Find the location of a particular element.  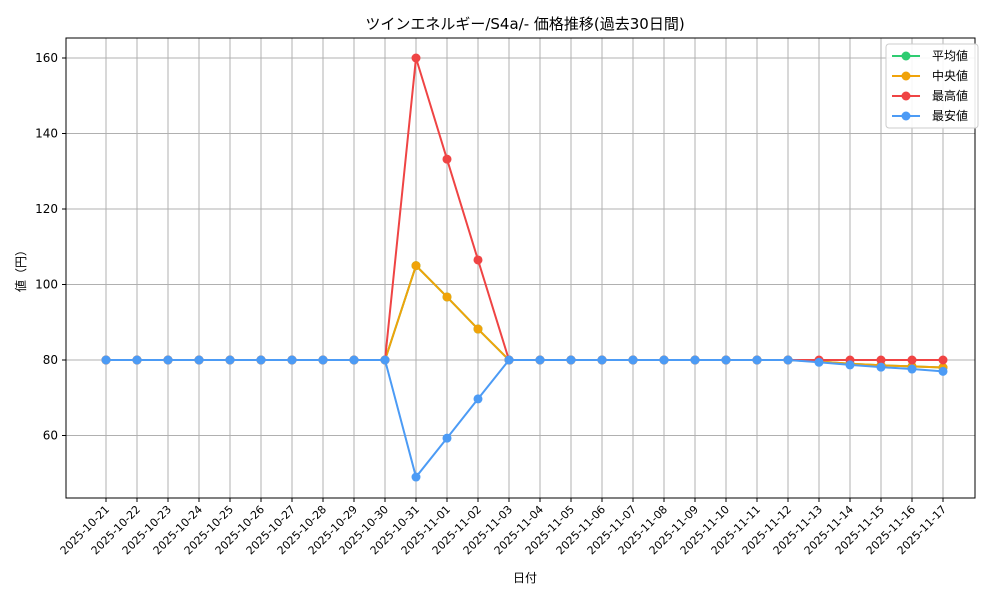

y-axis-label: 値（円） is located at coordinates (20, 268).